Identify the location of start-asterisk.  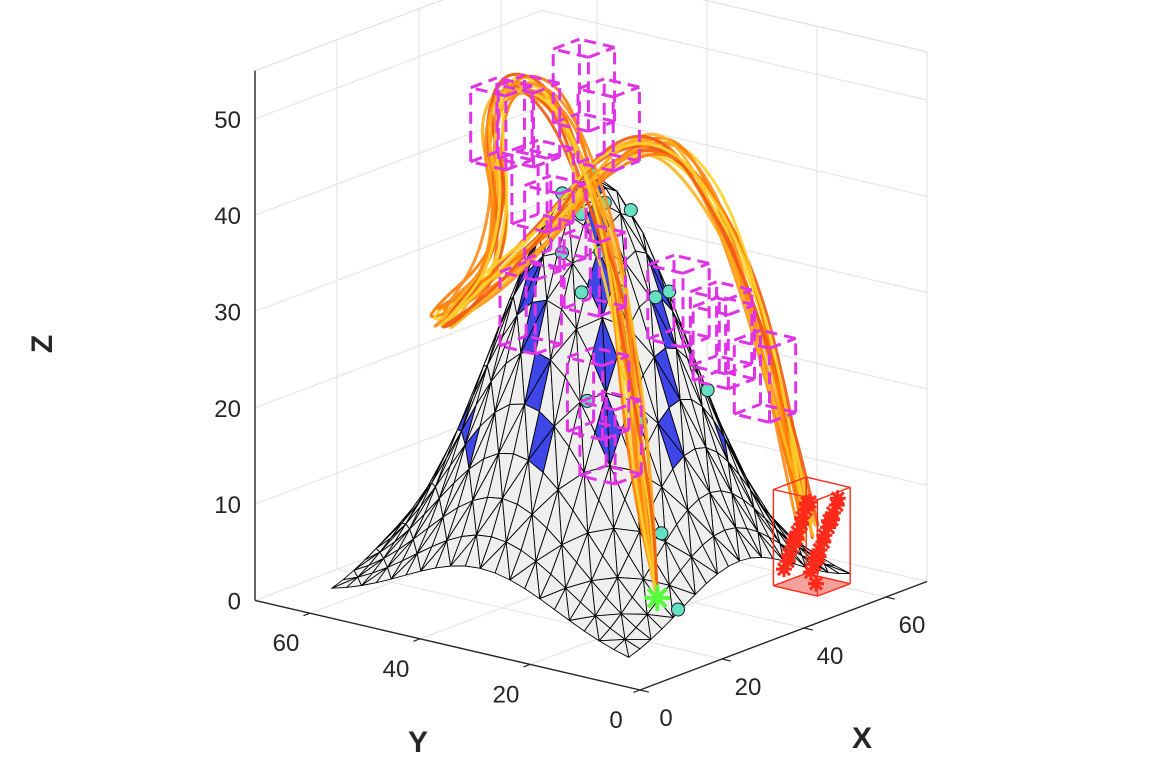
(657, 597).